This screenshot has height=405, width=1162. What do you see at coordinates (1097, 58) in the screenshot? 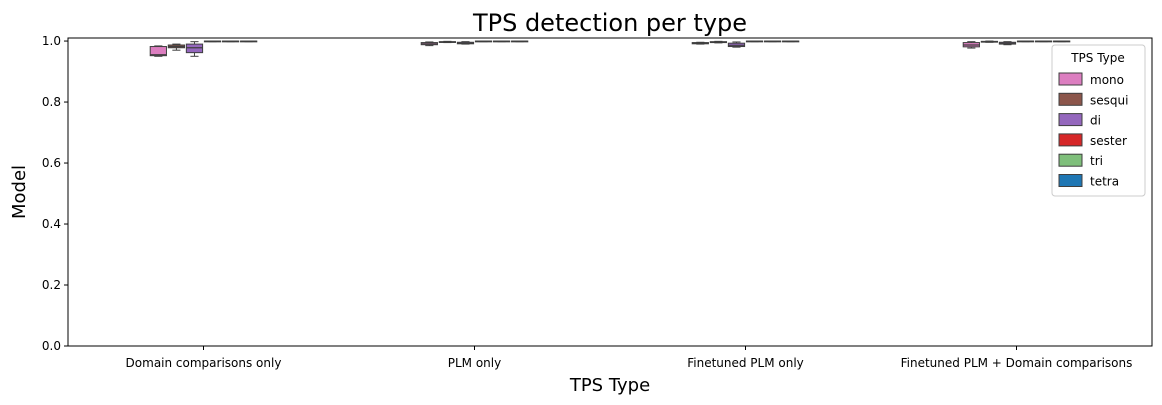
I see `legend-title: TPS Type` at bounding box center [1097, 58].